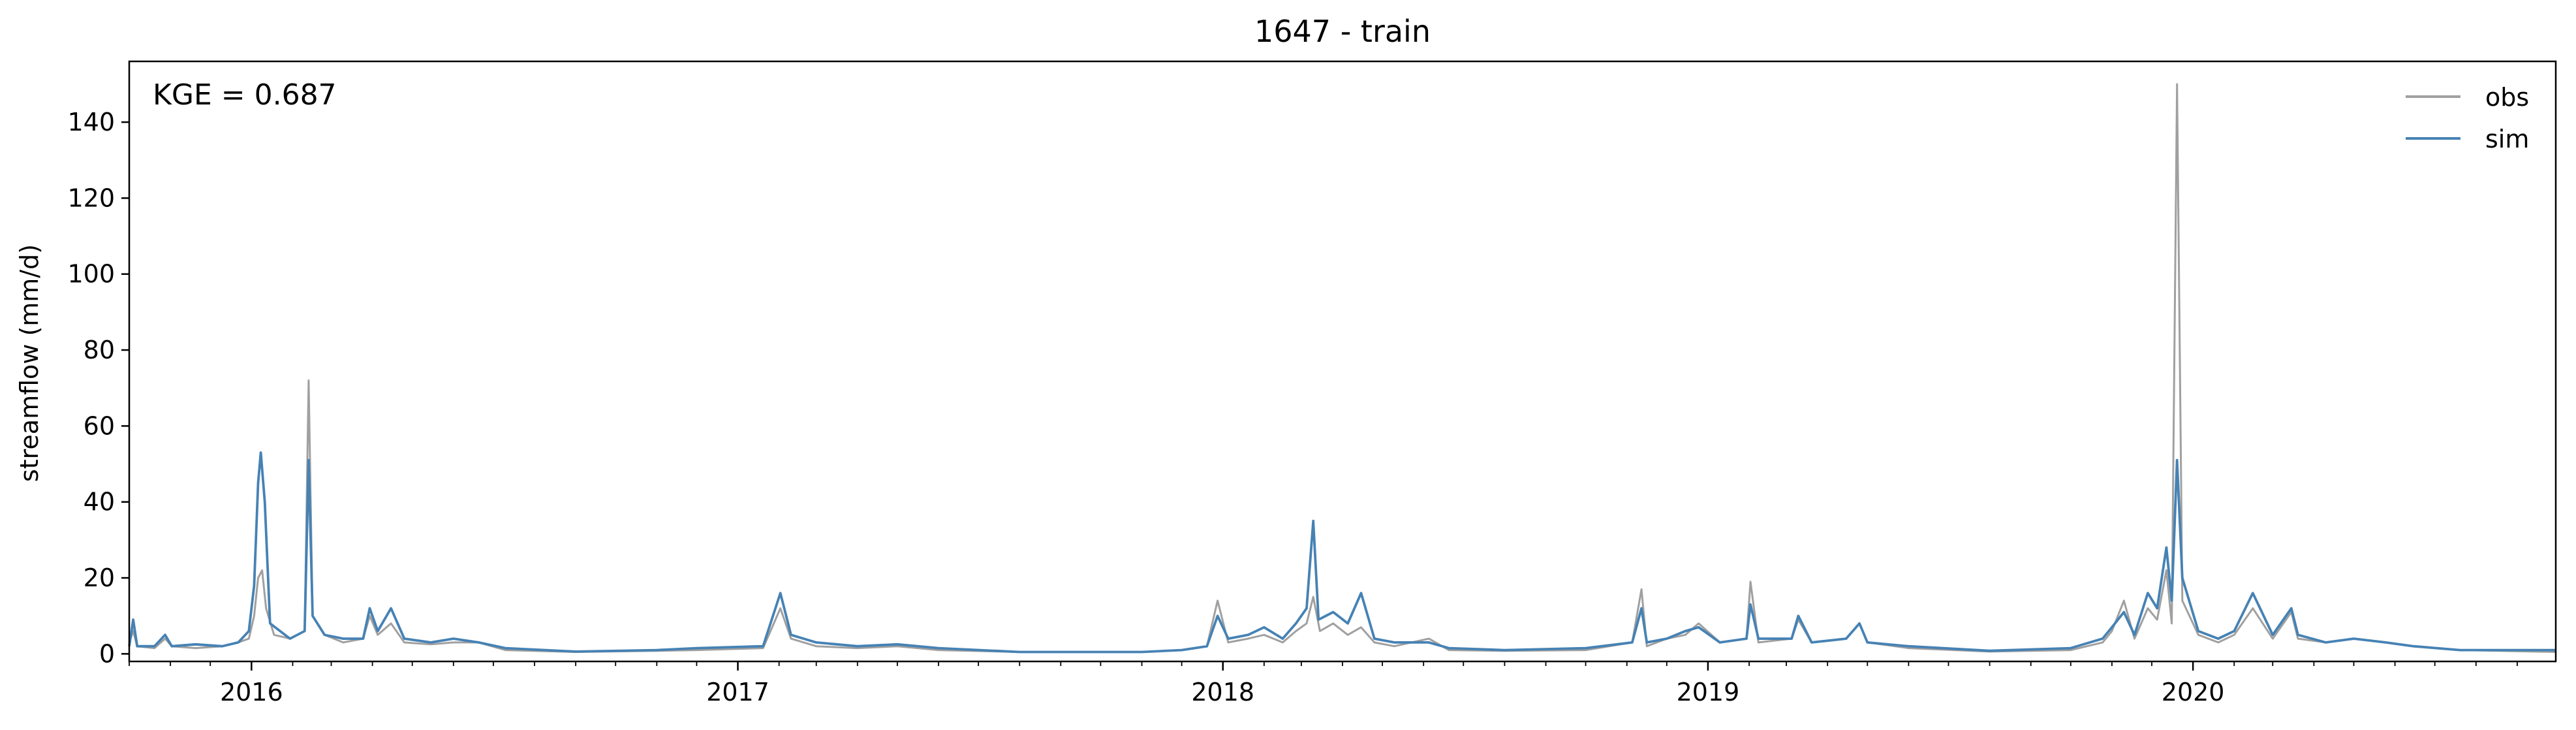 The image size is (2576, 730). I want to click on y-axis: 0 20 40 60 80 100 120 140, so click(98, 388).